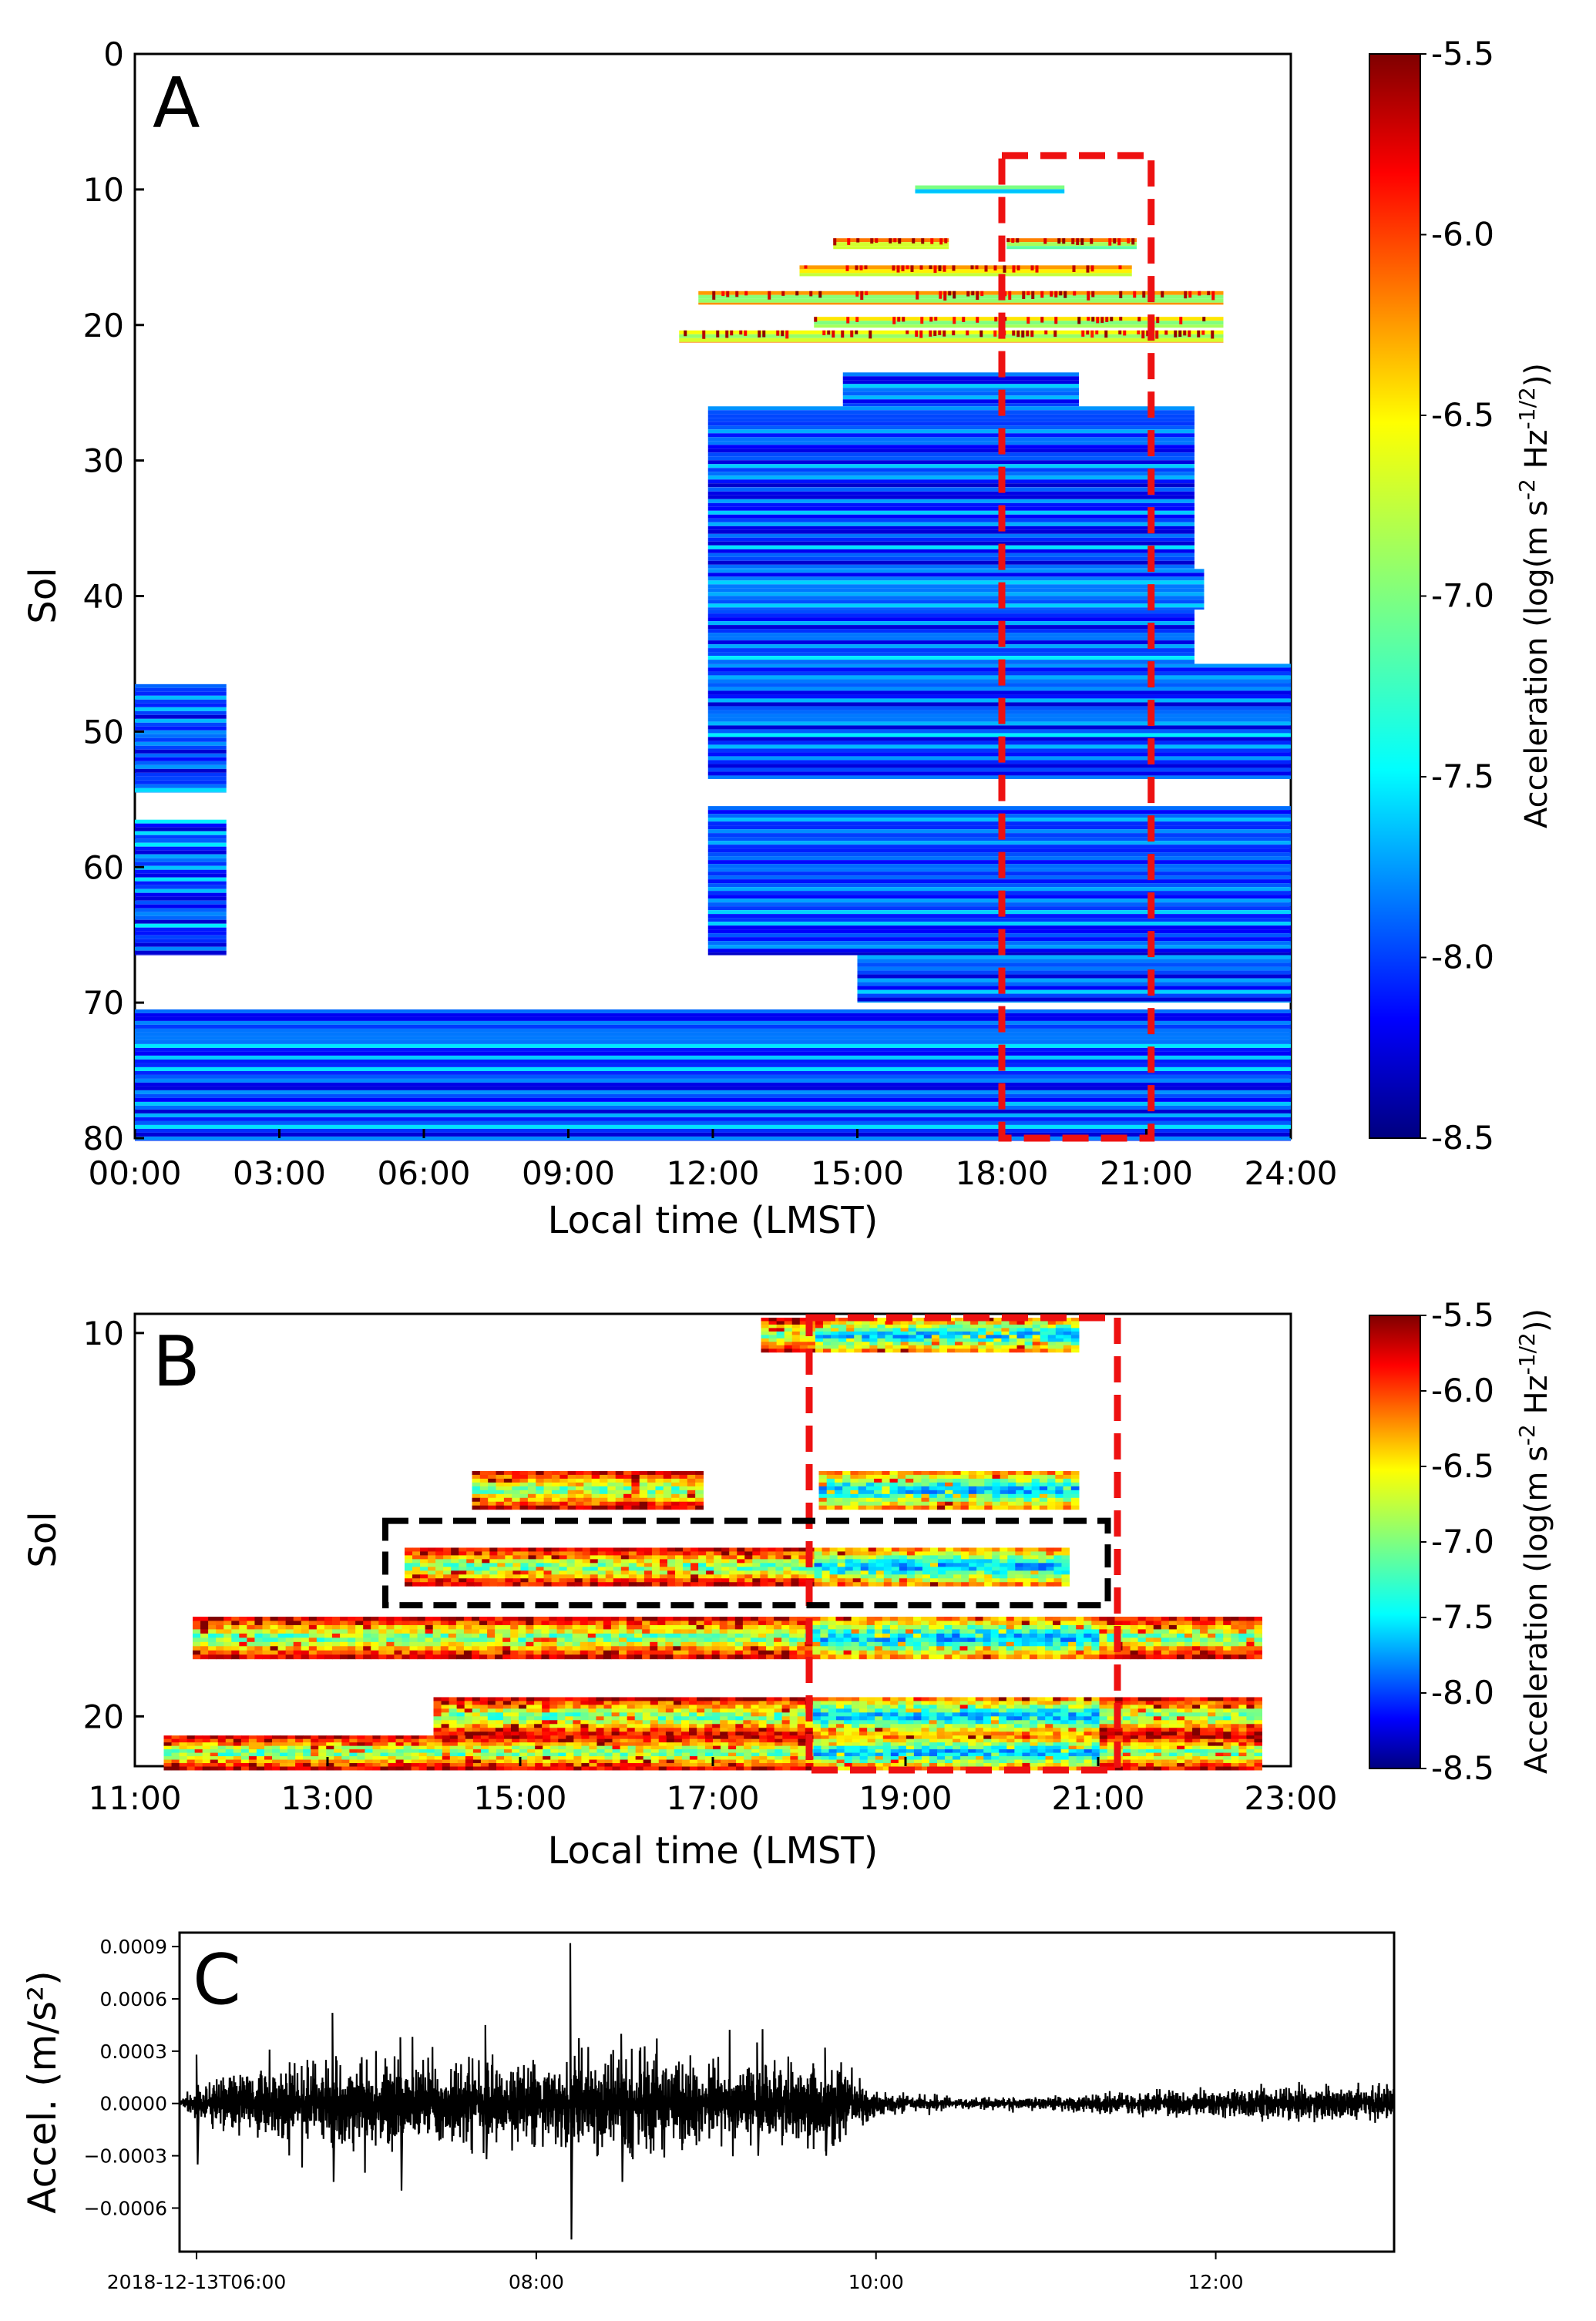 Image resolution: width=1596 pixels, height=2321 pixels. What do you see at coordinates (1010, 295) in the screenshot?
I see `panel-a-band-burst` at bounding box center [1010, 295].